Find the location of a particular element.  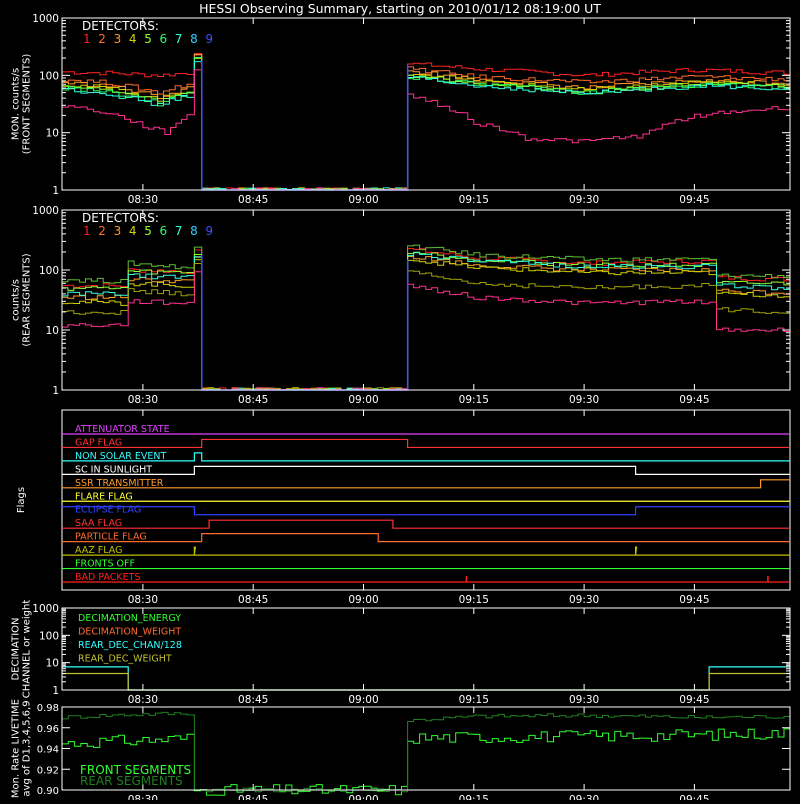

flag-label: NON SOLAR EVENT is located at coordinates (120, 456).